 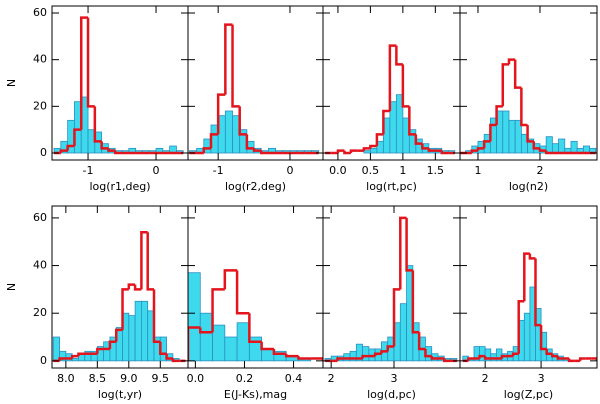 I want to click on panel: 0.0 0.5 1 1.5 log(rt,pc), so click(x=391, y=99).